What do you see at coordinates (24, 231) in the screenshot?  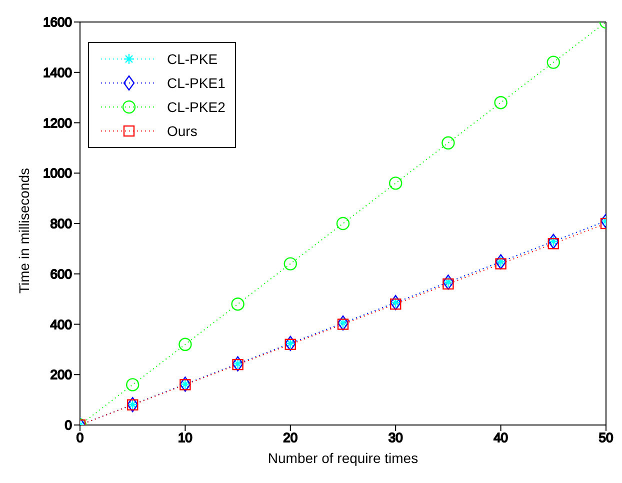 I see `y-axis-title: Time in milliseconds` at bounding box center [24, 231].